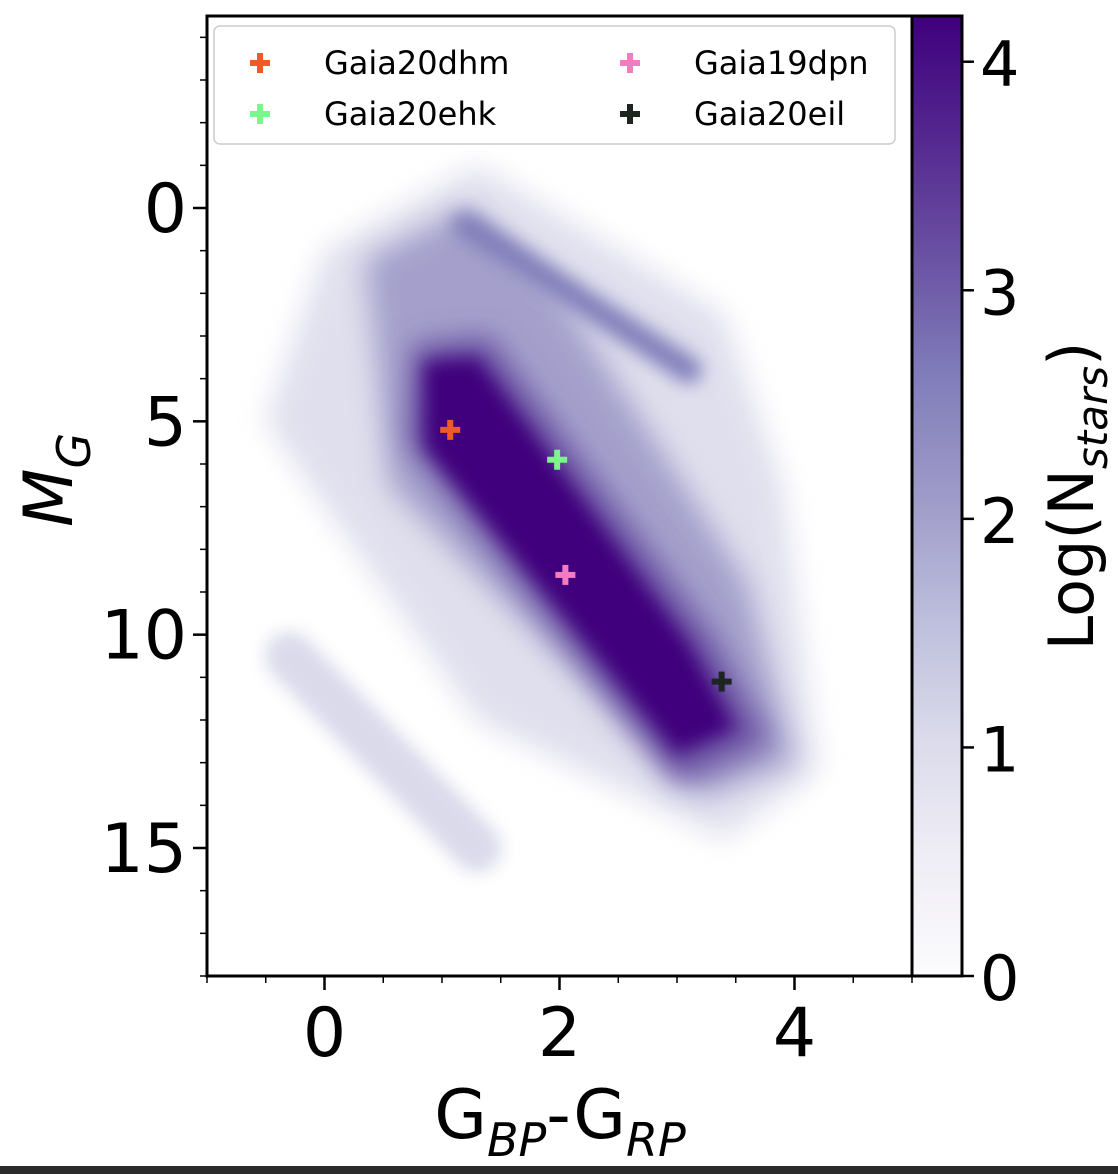 This screenshot has height=1174, width=1118. What do you see at coordinates (999, 521) in the screenshot?
I see `colorbar-tick-label: 2` at bounding box center [999, 521].